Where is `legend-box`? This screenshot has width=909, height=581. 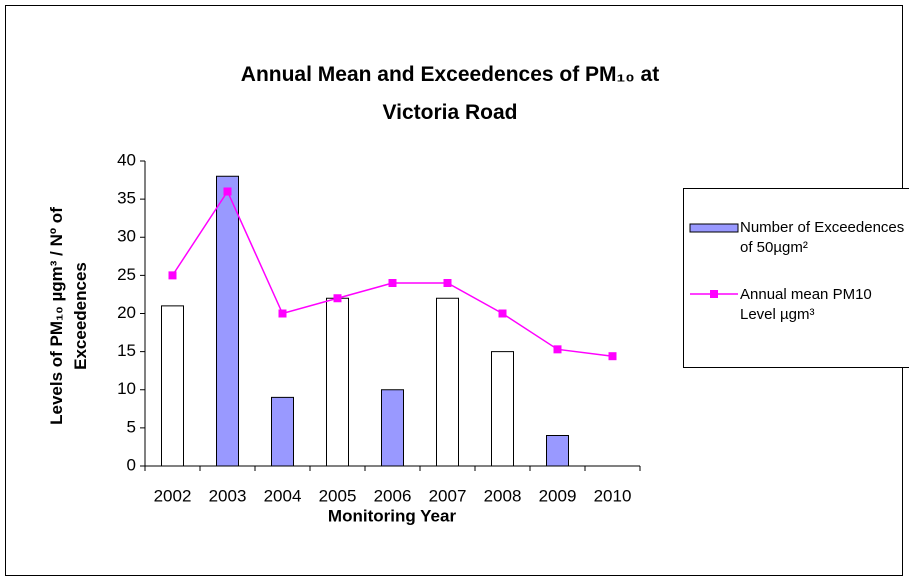 legend-box is located at coordinates (796, 278).